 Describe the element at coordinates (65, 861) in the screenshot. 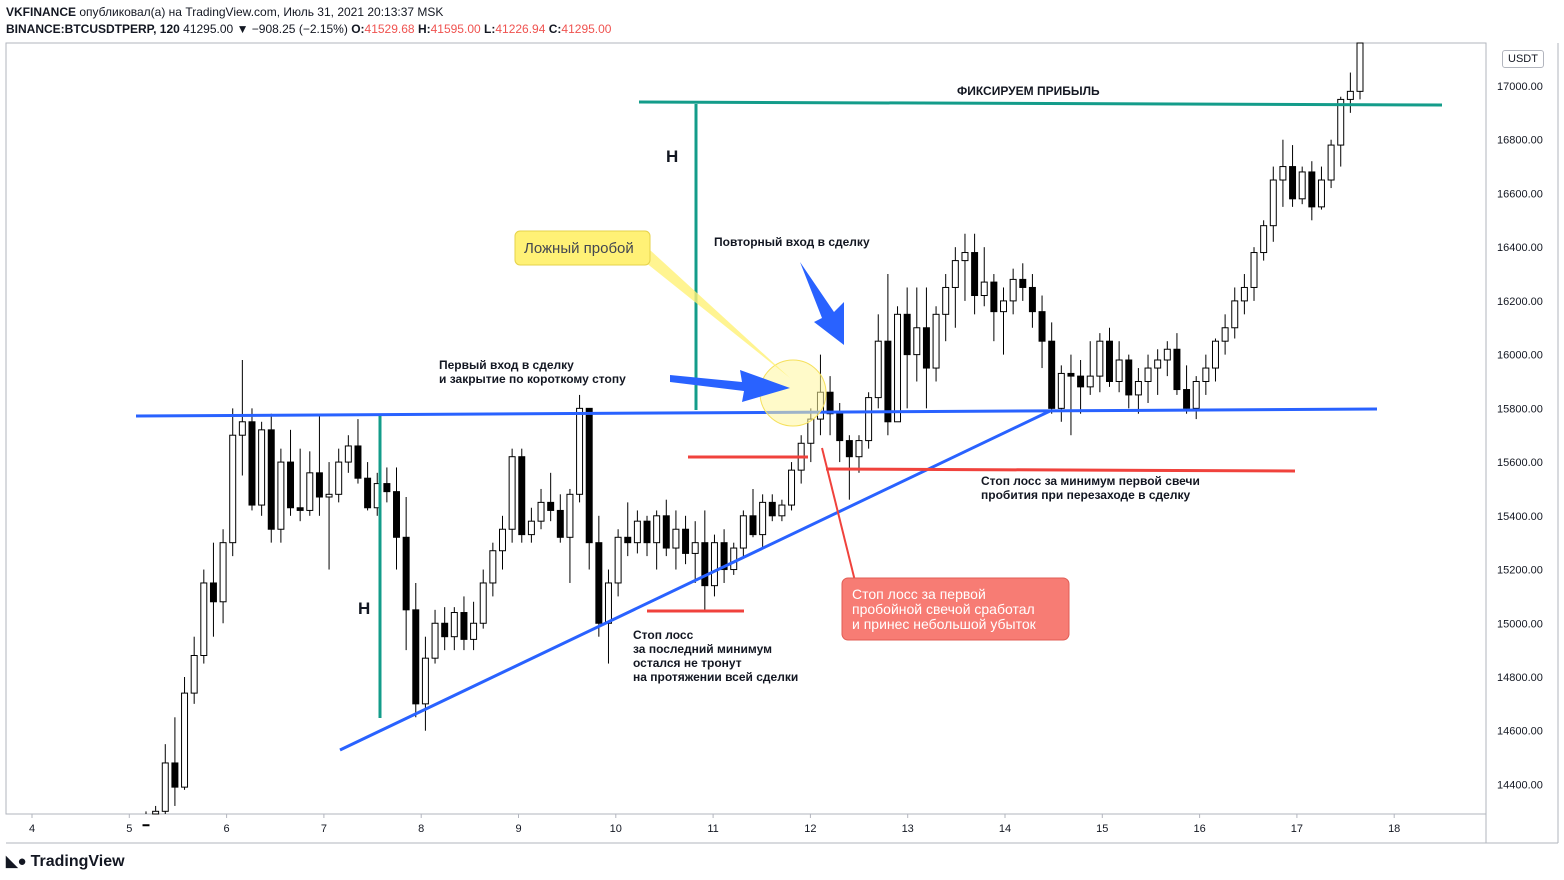

I see `tradingview-logo: ◣● TradingView` at that location.